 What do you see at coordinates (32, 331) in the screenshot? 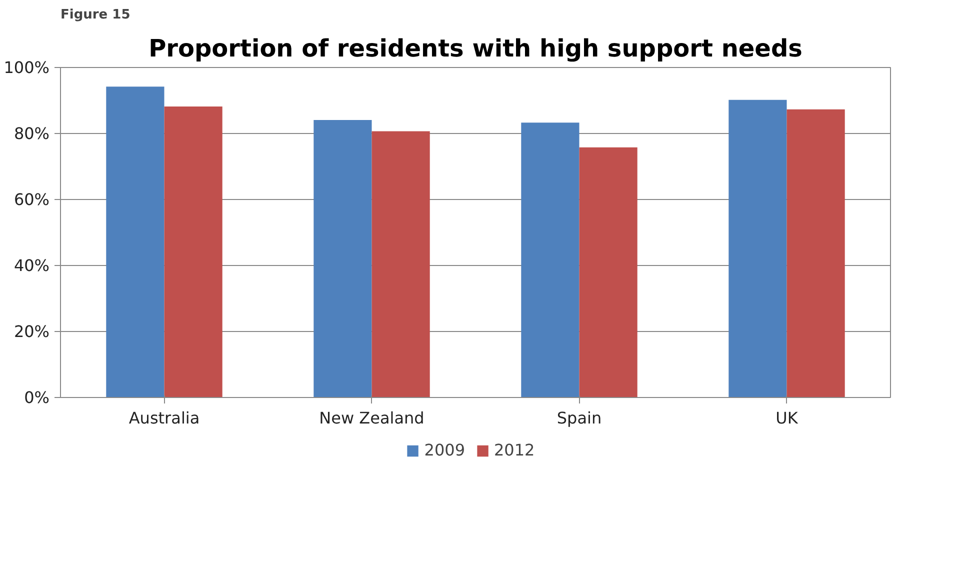
I see `y-tick-label: 20%` at bounding box center [32, 331].